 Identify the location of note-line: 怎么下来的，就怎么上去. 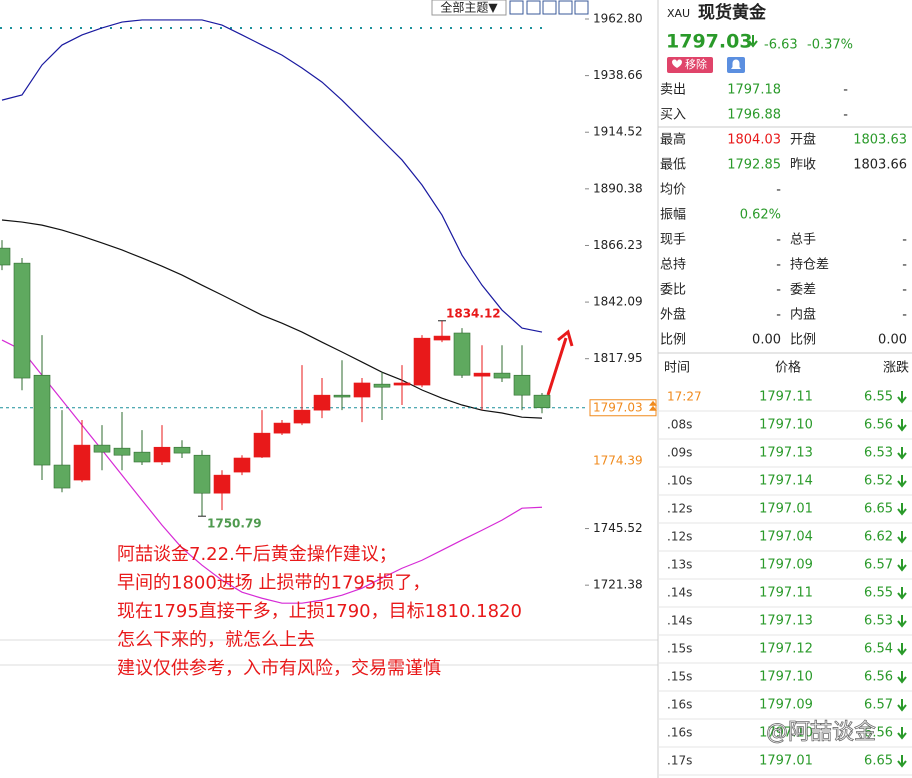
(216, 640).